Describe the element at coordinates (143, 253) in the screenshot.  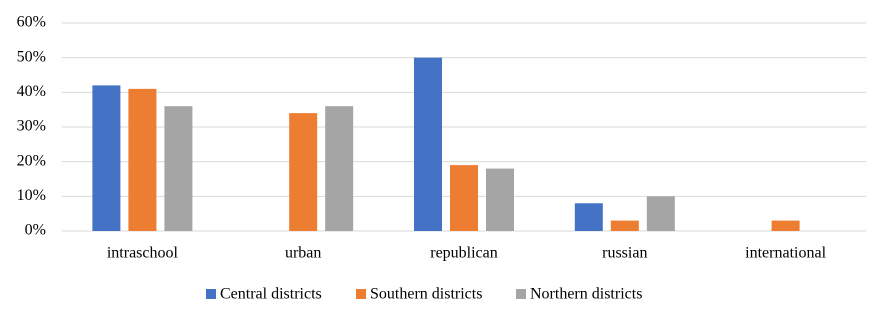
I see `x-tick-label: intraschool` at that location.